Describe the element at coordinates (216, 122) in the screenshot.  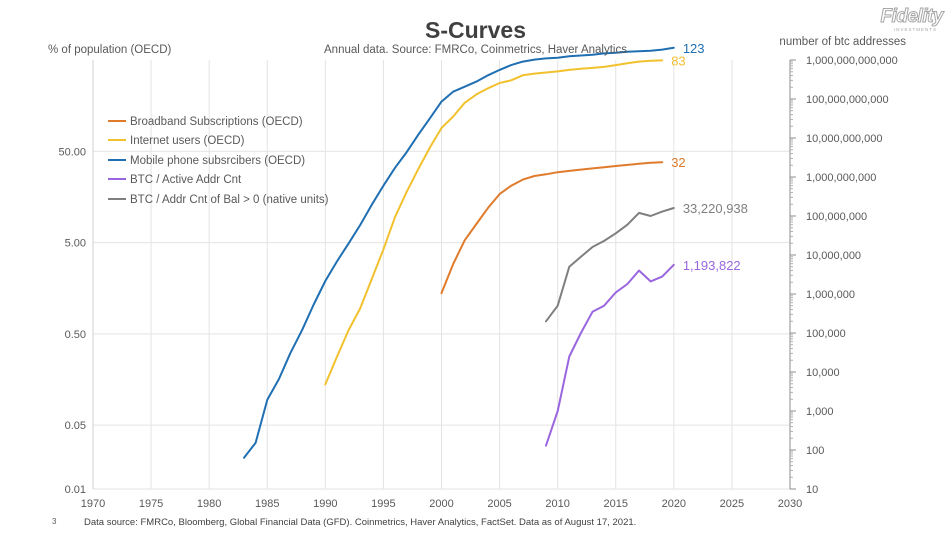
I see `legend-label: Broadband Subscriptions (OECD)` at that location.